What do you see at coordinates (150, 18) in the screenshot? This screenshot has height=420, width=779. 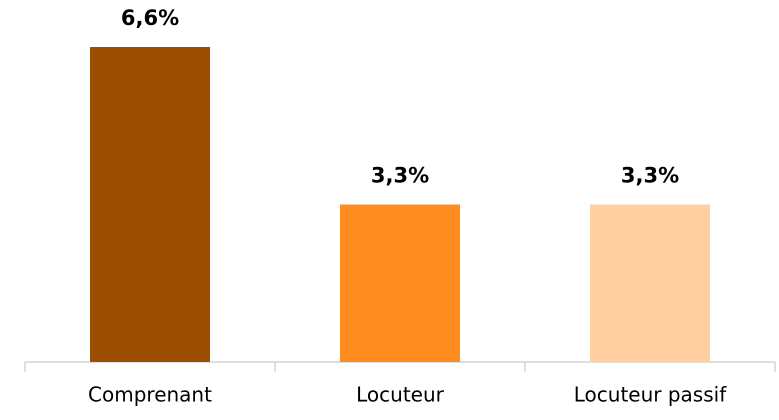 I see `value-label: 6,6%` at bounding box center [150, 18].